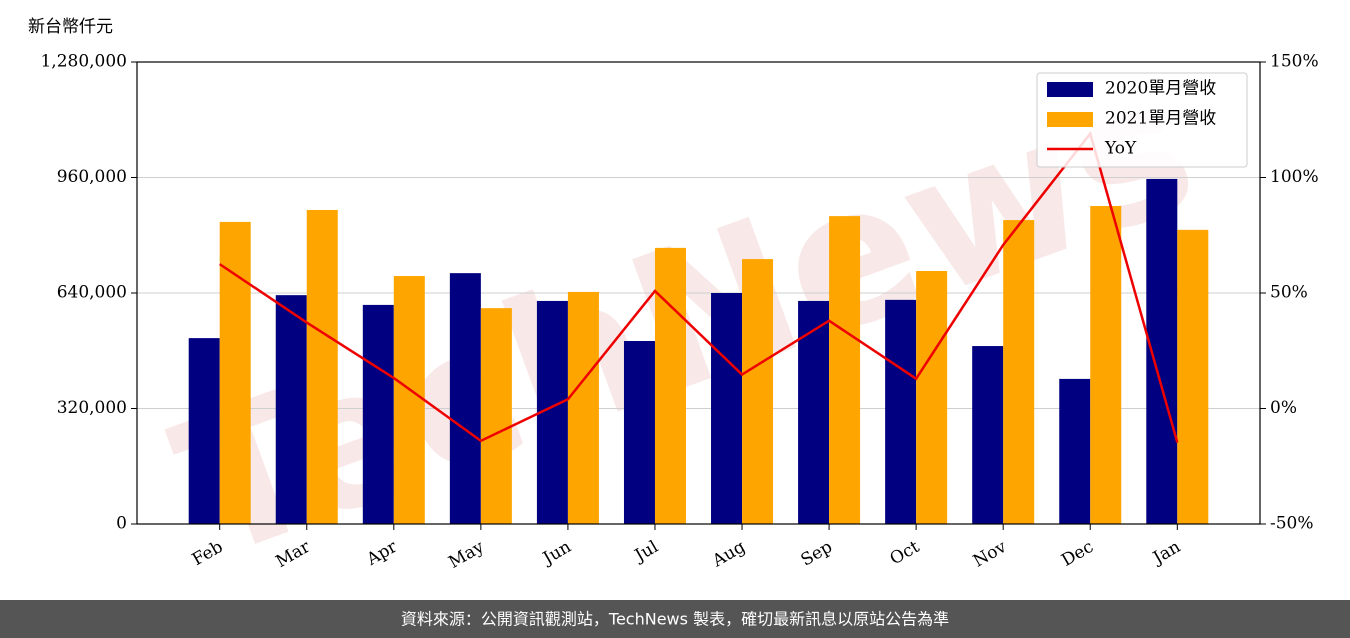 This screenshot has width=1350, height=638. I want to click on legend-label: 2020單月營收, so click(1160, 89).